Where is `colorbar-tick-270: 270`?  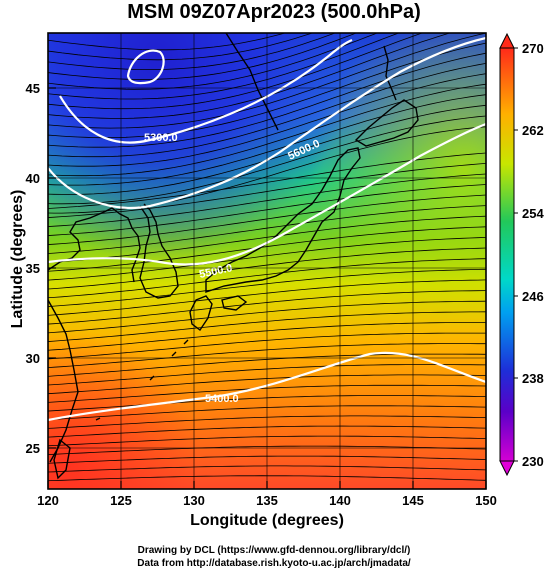 colorbar-tick-270: 270 is located at coordinates (533, 48).